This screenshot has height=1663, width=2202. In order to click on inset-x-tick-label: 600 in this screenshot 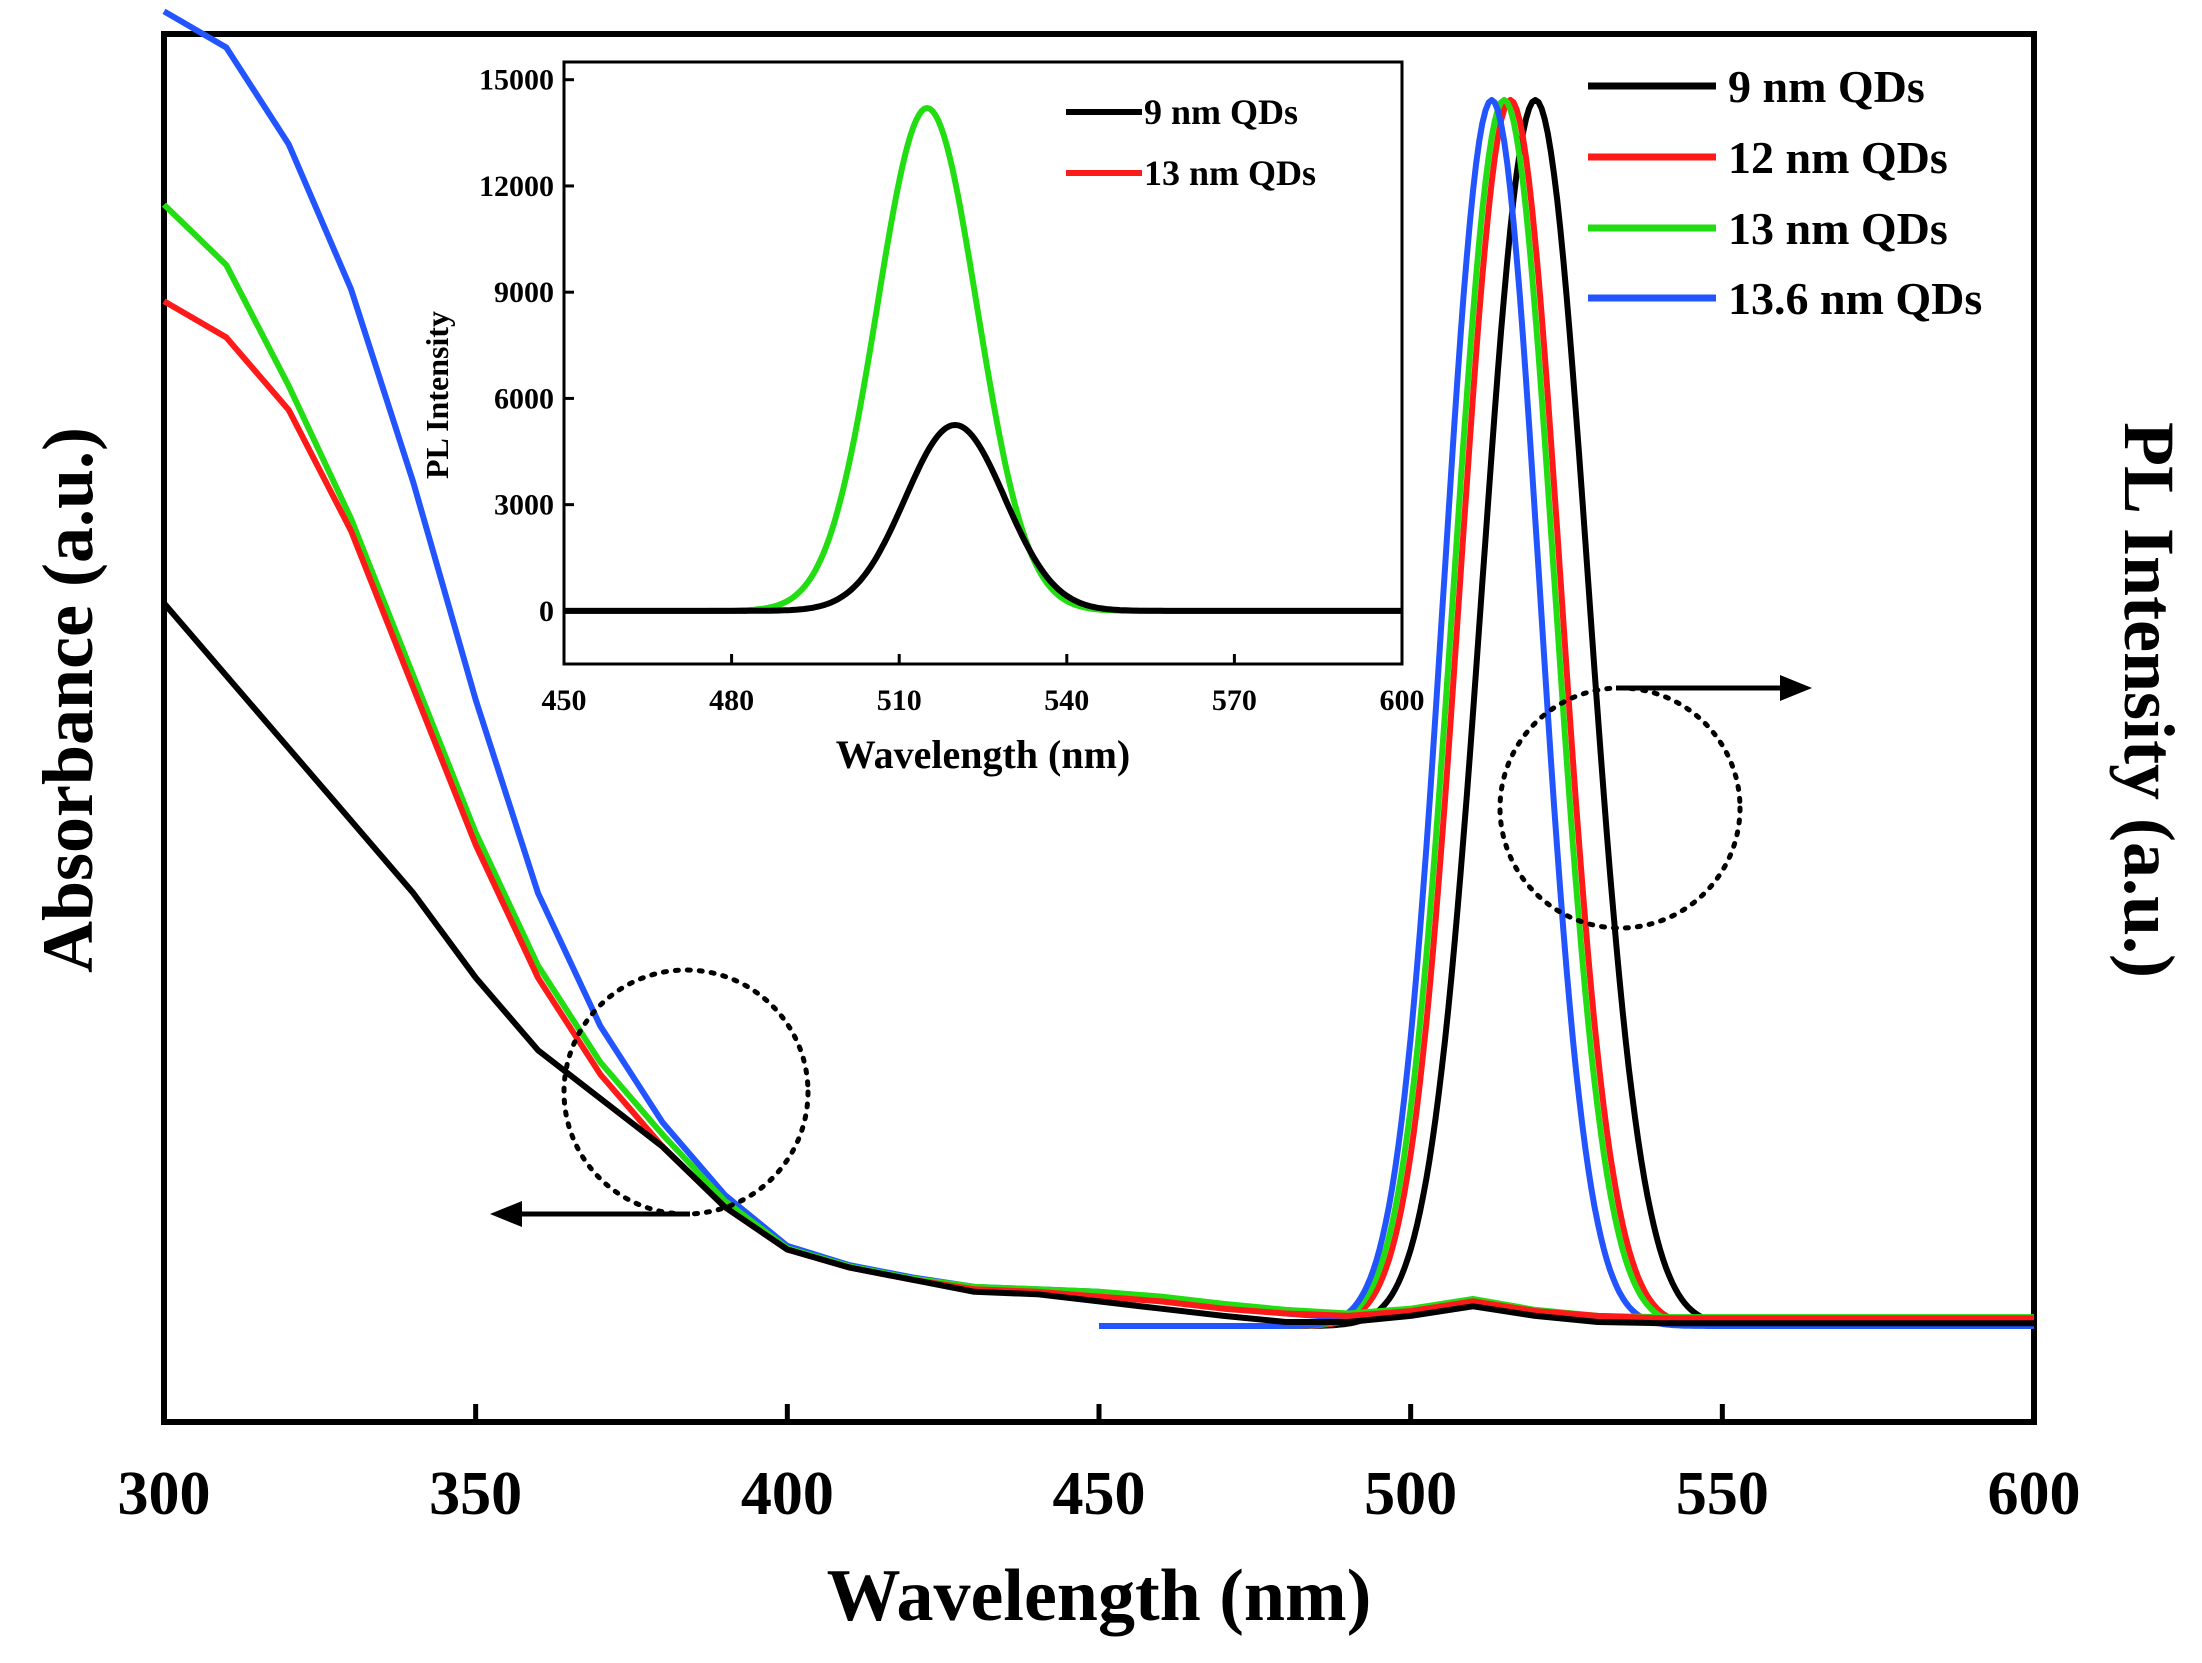, I will do `click(1402, 700)`.